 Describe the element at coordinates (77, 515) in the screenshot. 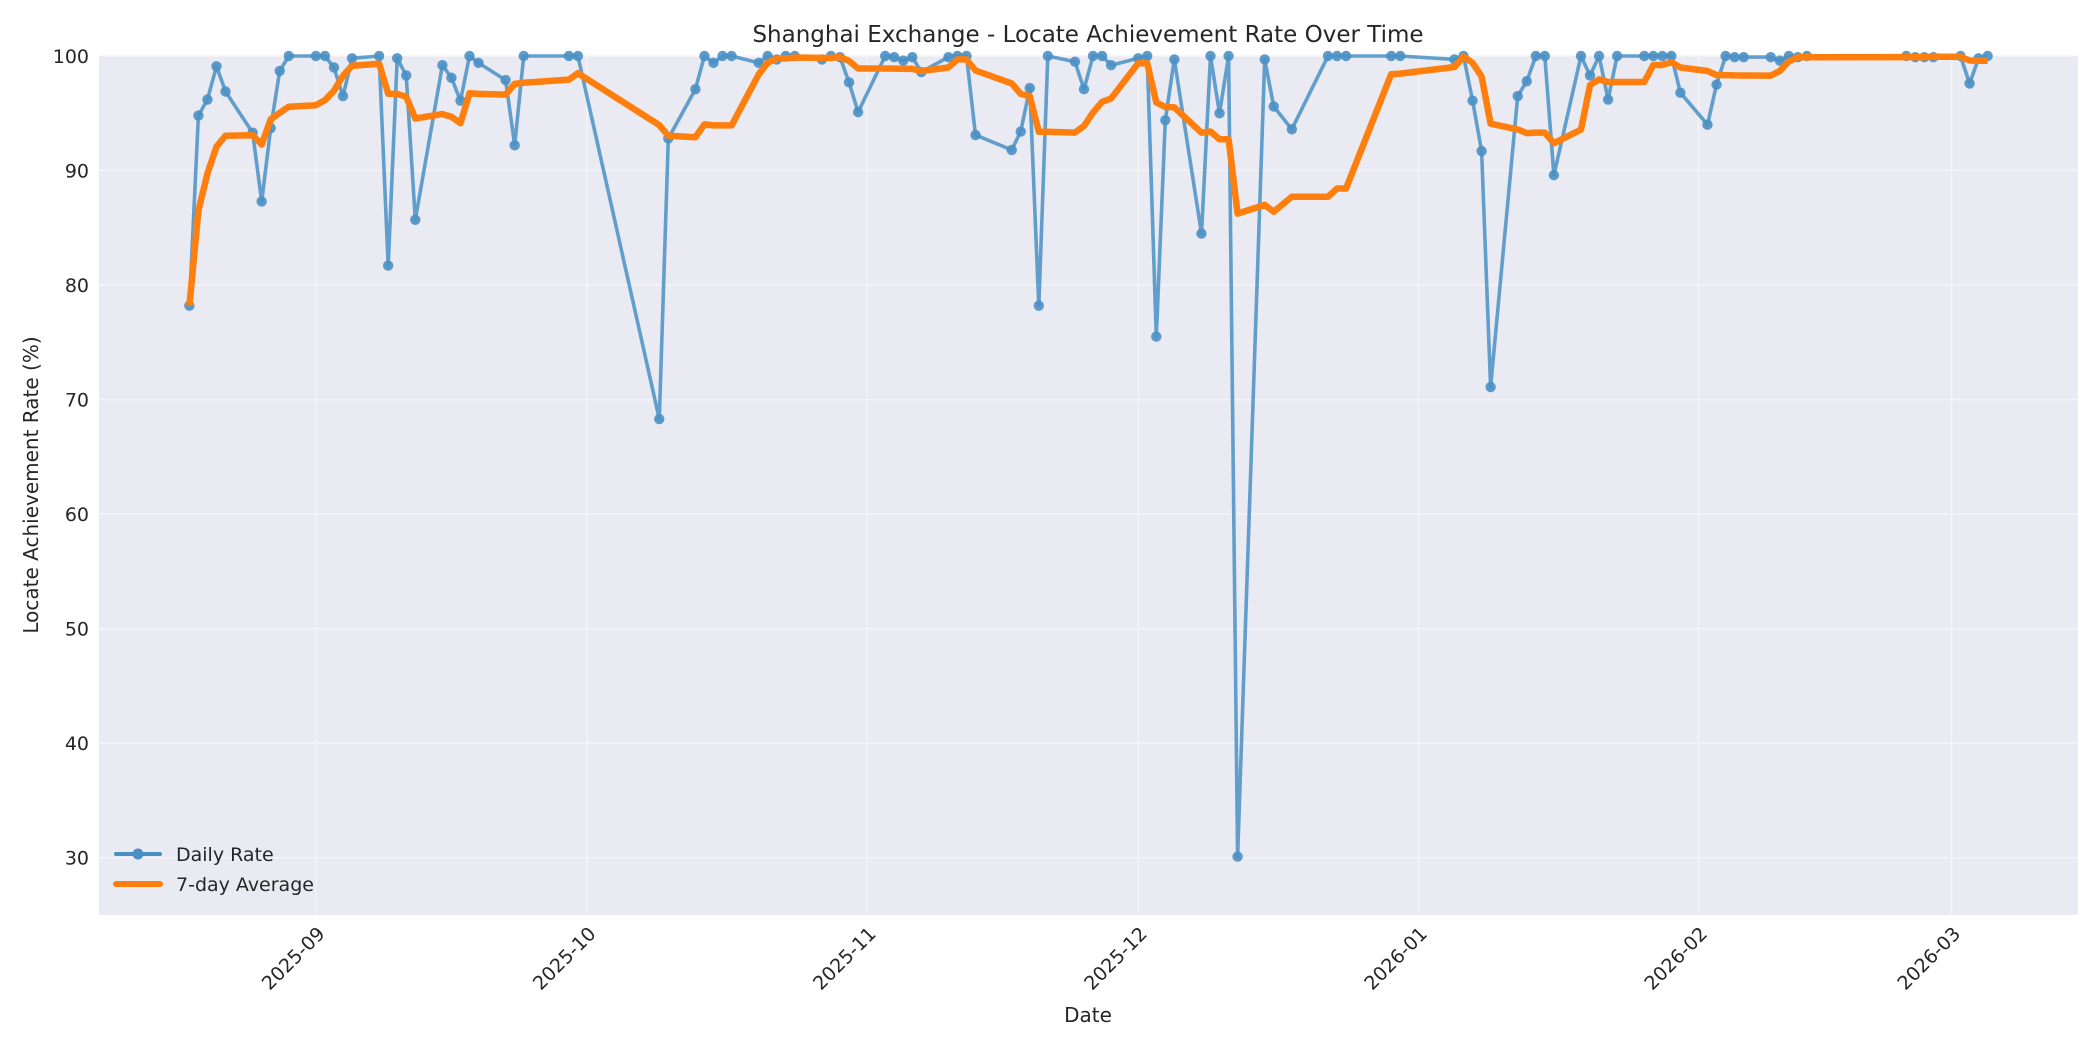

I see `y-tick-label: 60` at that location.